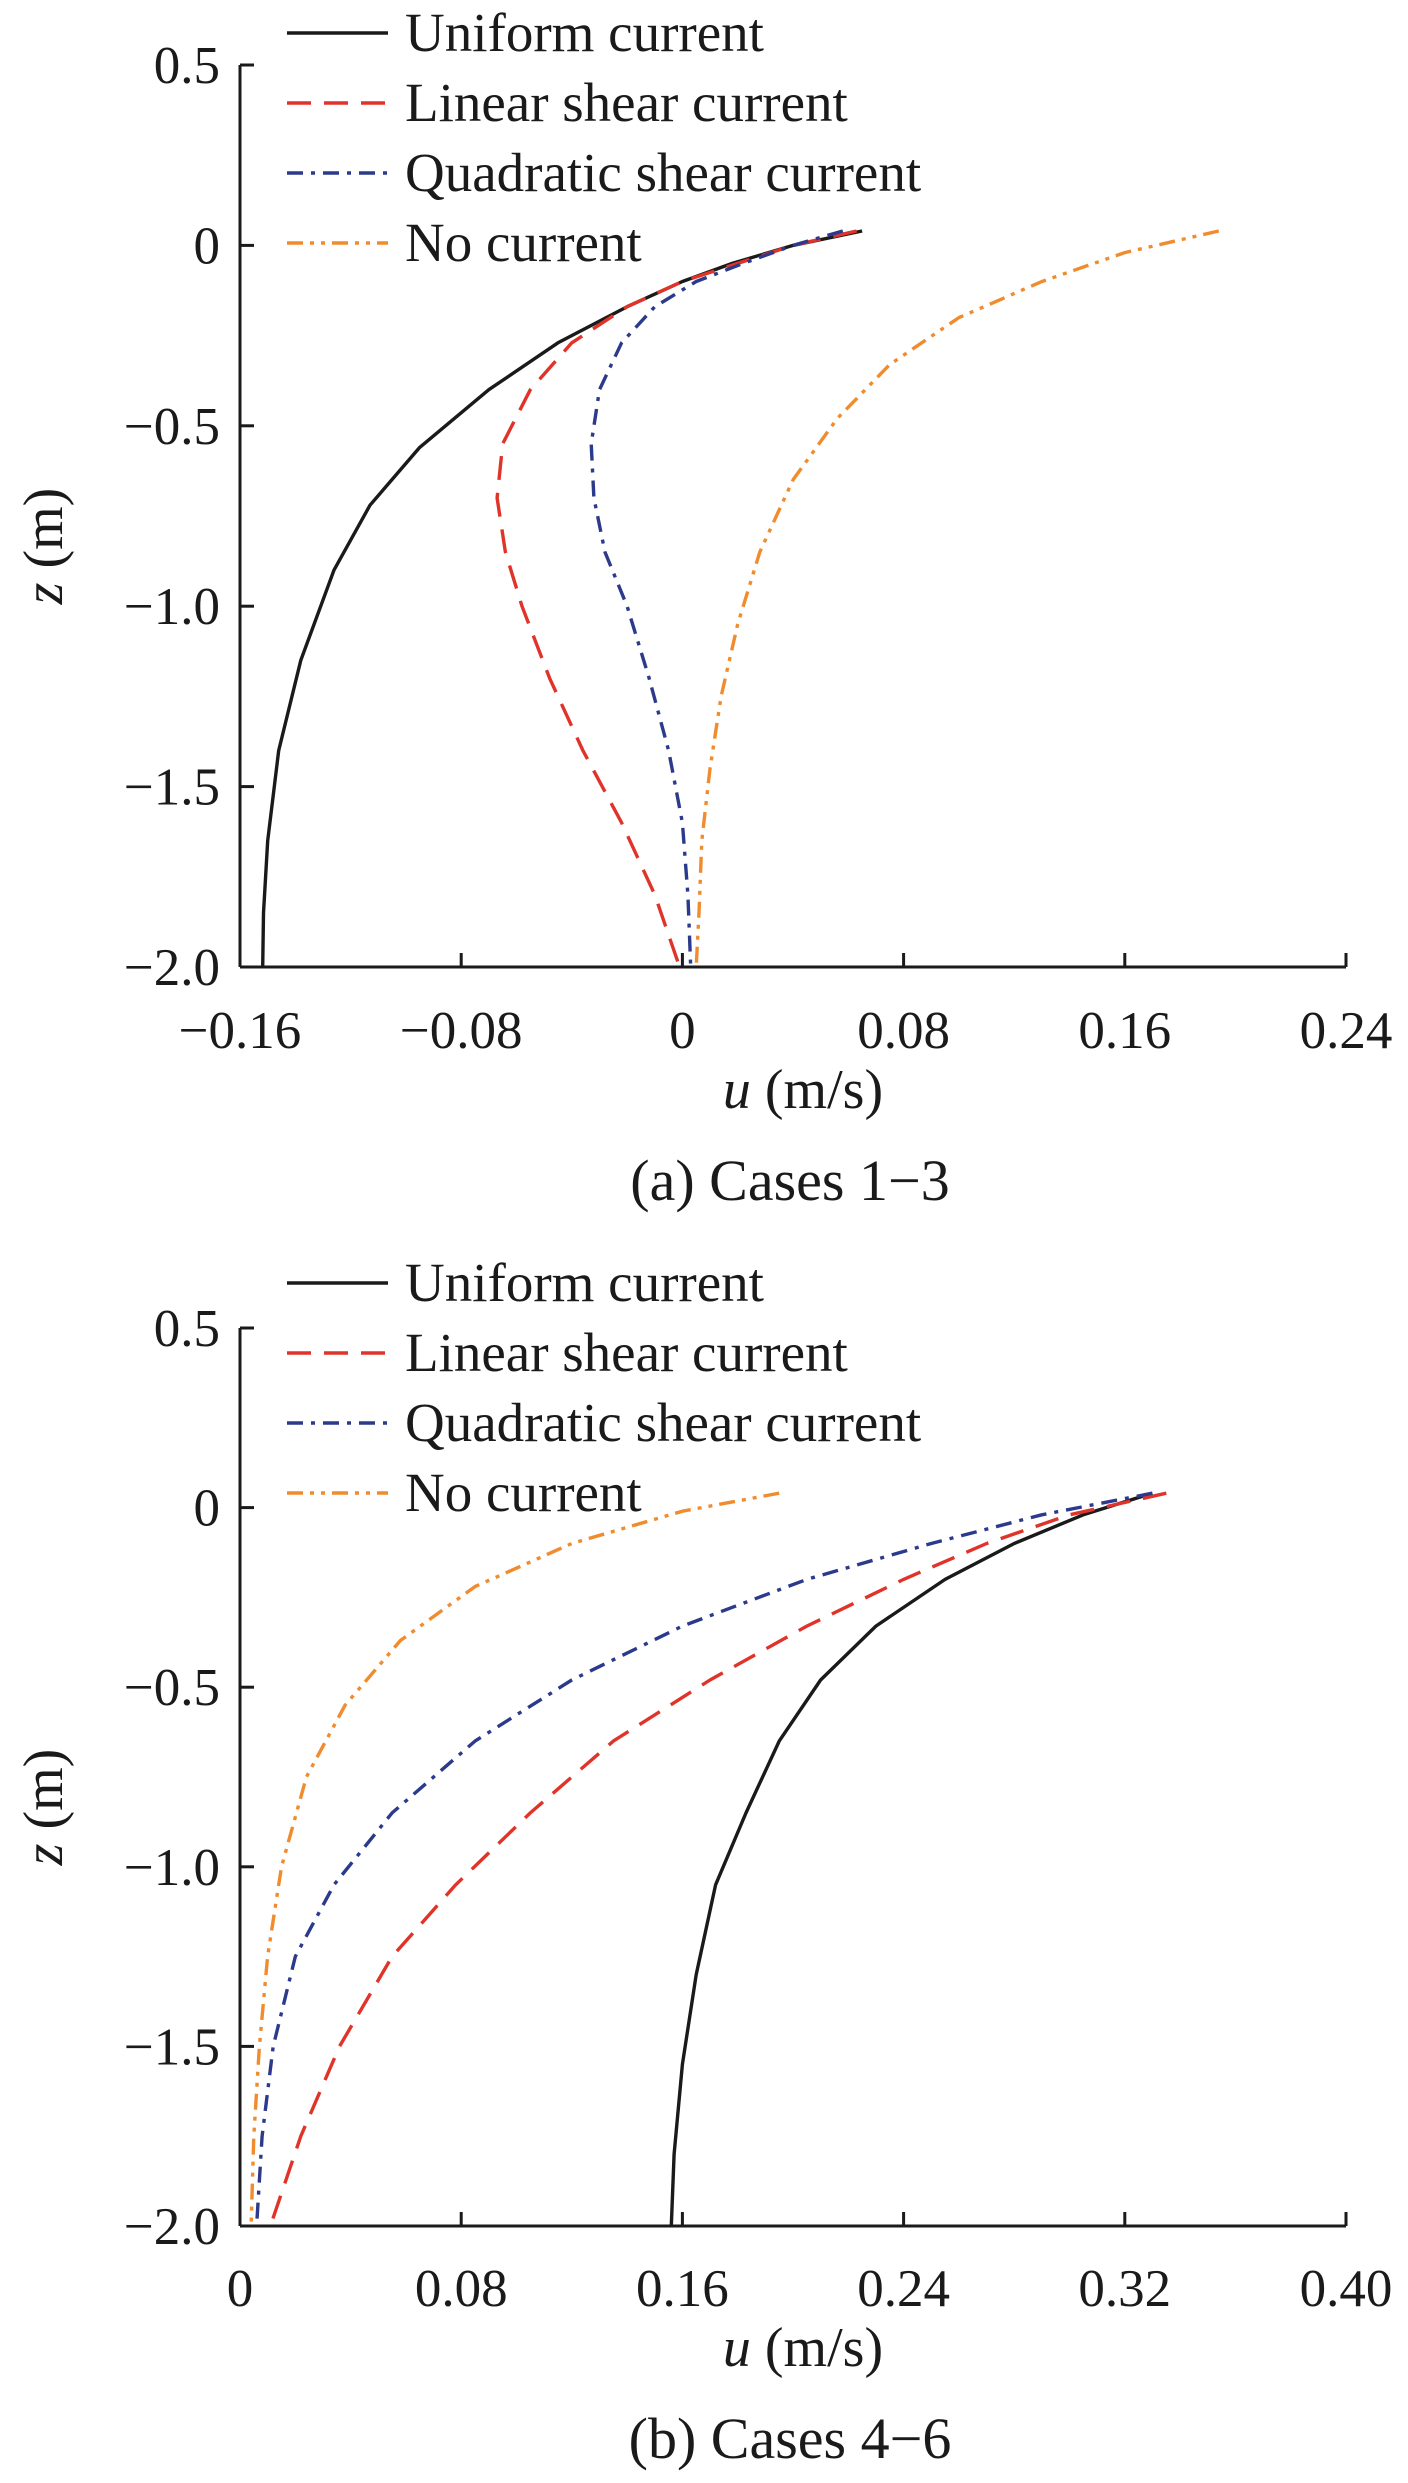 The height and width of the screenshot is (2483, 1408). Describe the element at coordinates (790, 2438) in the screenshot. I see `panel-caption: (b) Cases 4−6` at that location.